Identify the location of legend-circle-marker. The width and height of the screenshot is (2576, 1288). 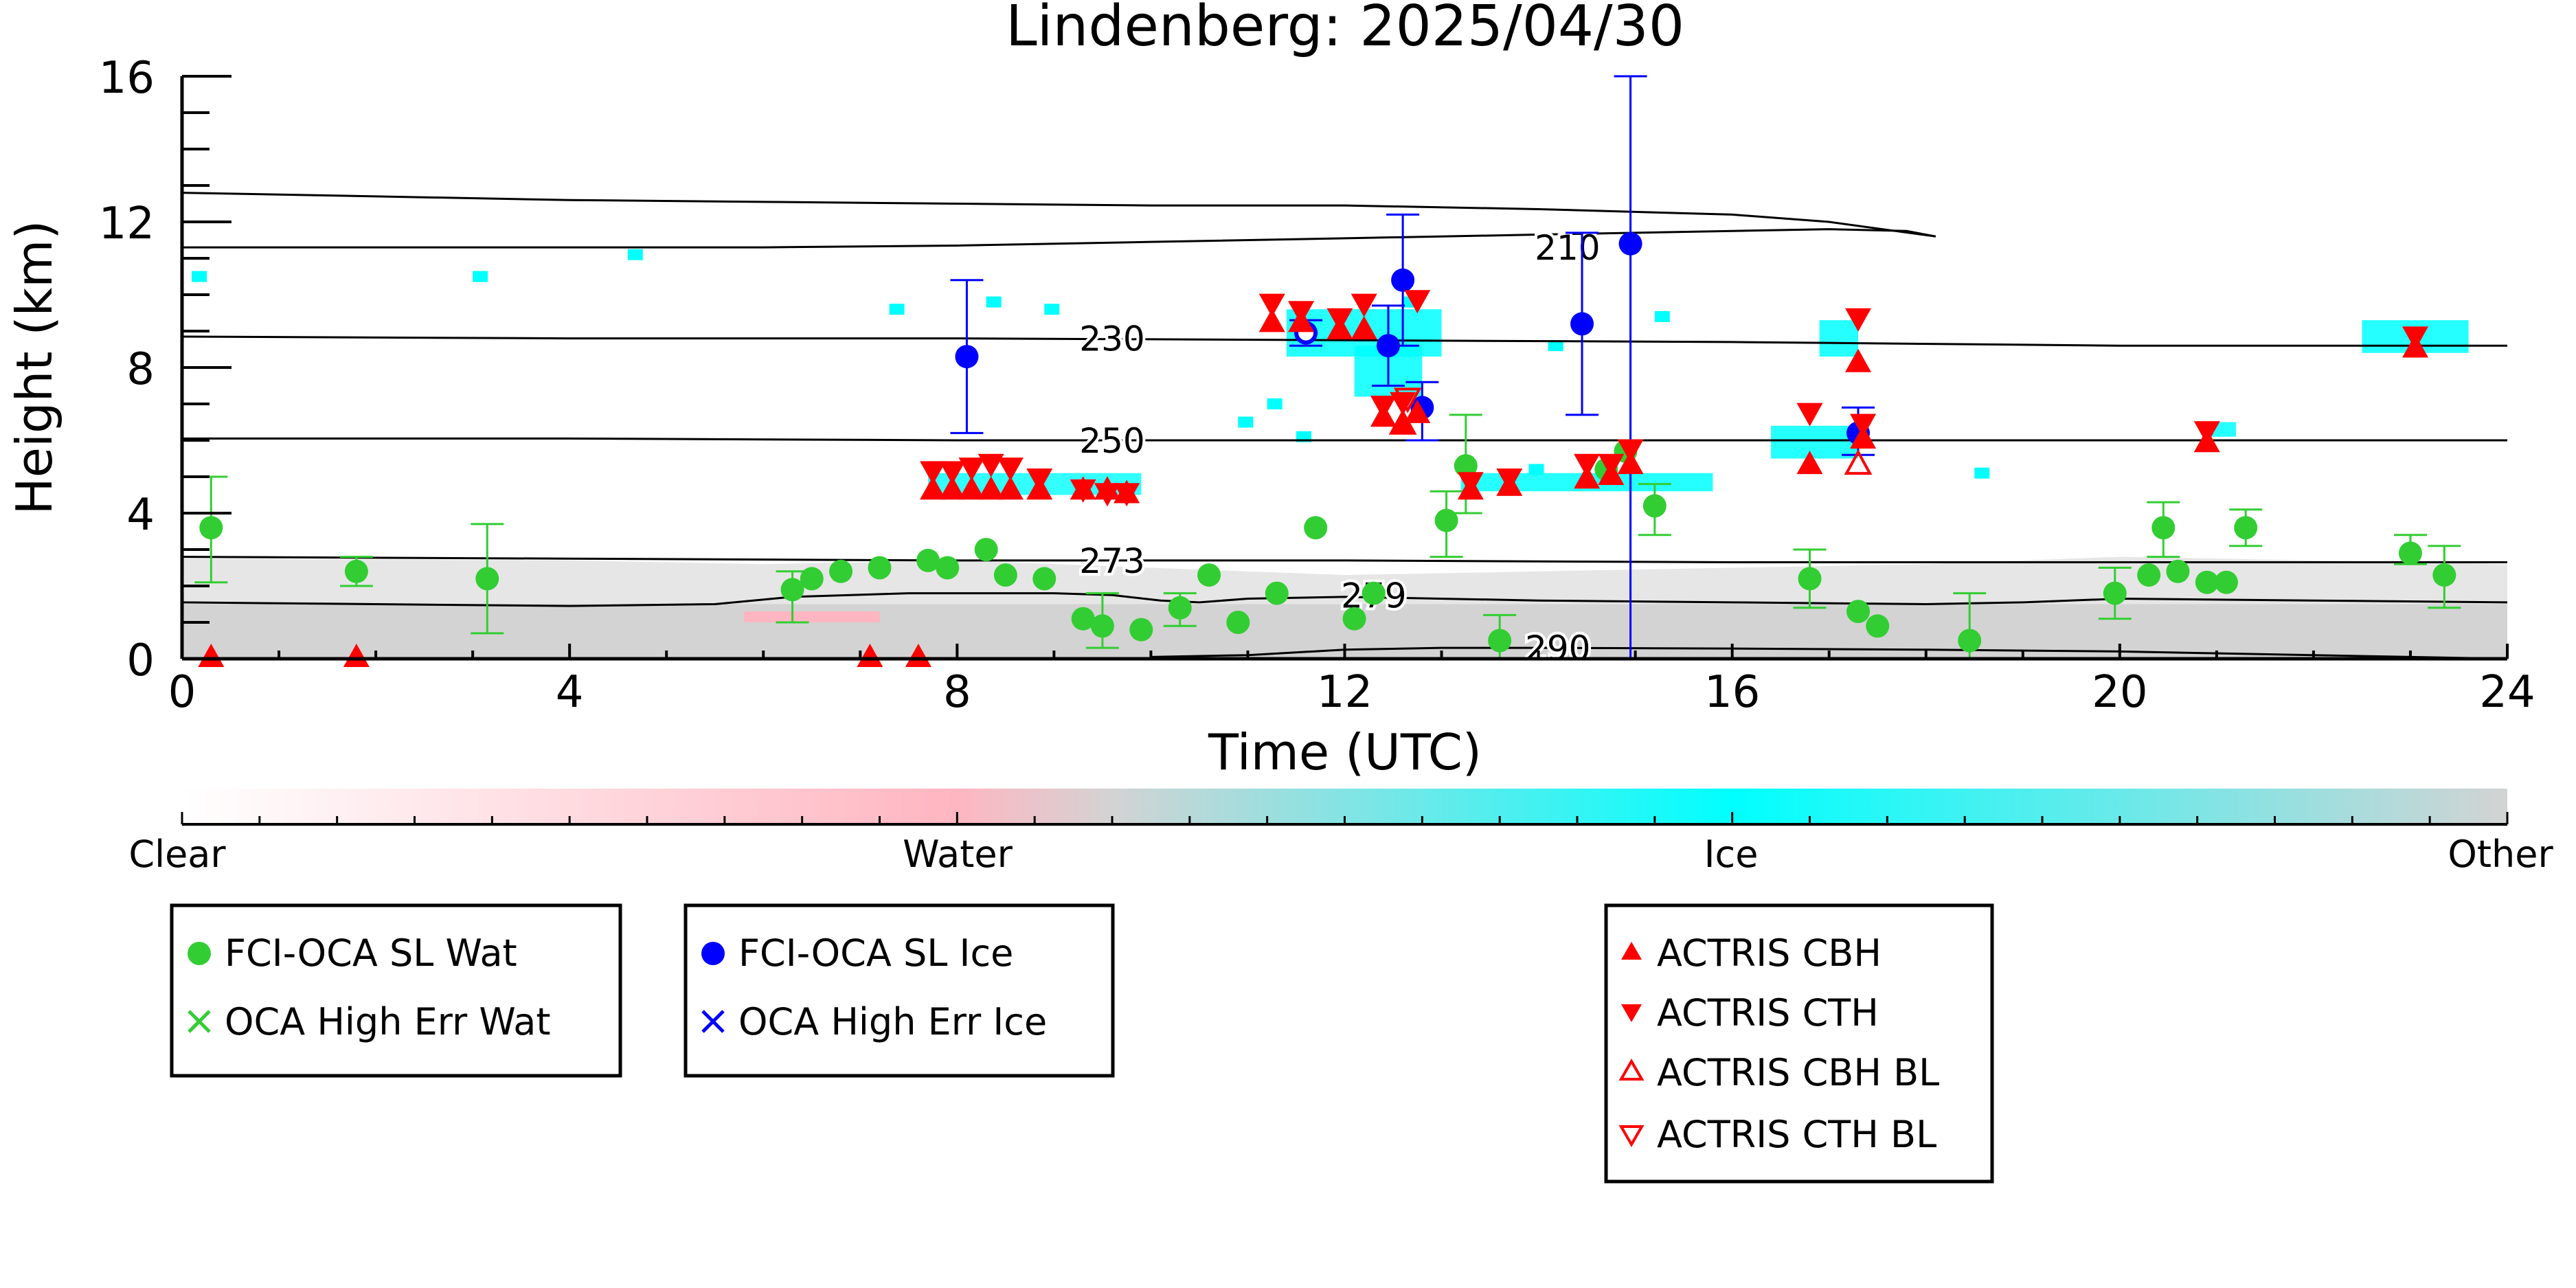
(713, 953).